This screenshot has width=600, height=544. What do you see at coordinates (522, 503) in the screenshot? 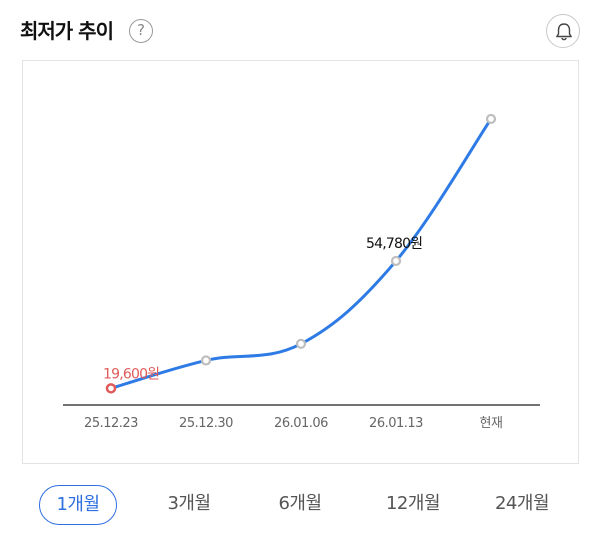
I see `period-24-months-button: 24개월` at bounding box center [522, 503].